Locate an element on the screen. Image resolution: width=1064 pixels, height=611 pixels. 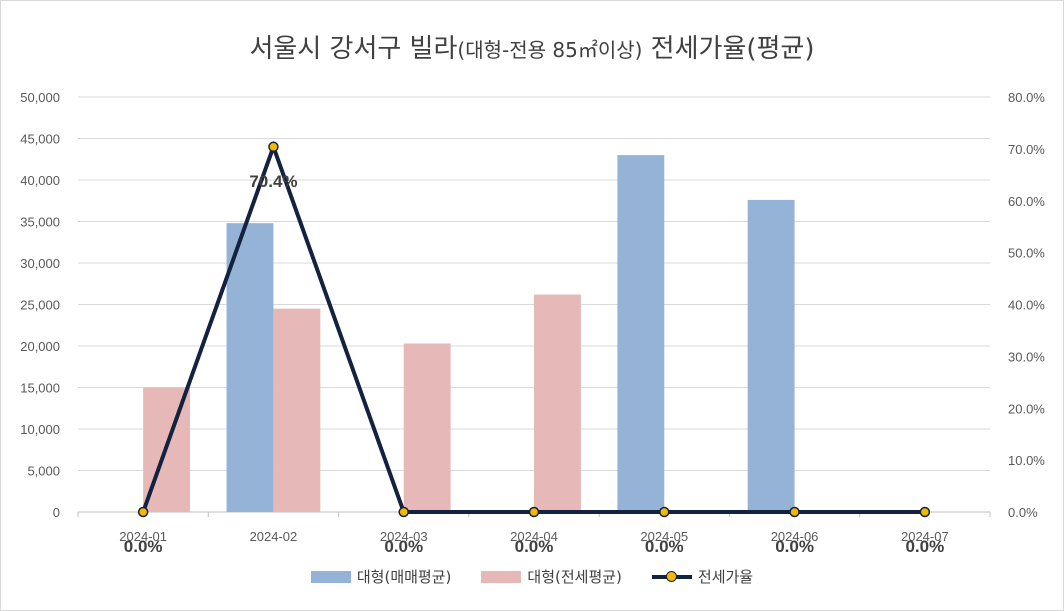
y-left-tick-label: 25,000 is located at coordinates (40, 305).